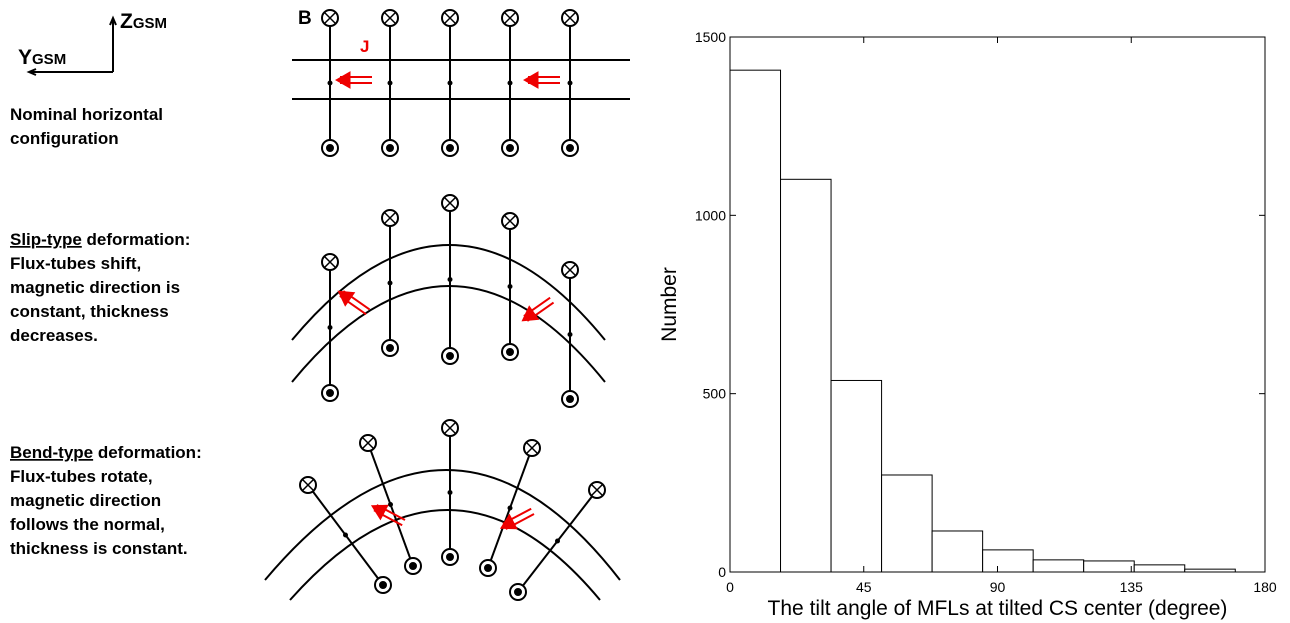 Image resolution: width=1290 pixels, height=623 pixels. What do you see at coordinates (95, 287) in the screenshot?
I see `panel-line: magnetic direction is` at bounding box center [95, 287].